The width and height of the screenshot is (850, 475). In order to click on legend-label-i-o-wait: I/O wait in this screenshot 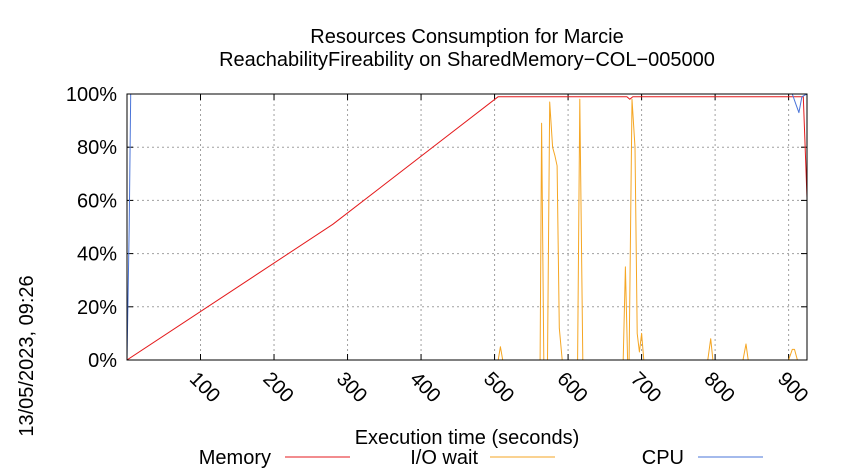, I will do `click(444, 458)`.